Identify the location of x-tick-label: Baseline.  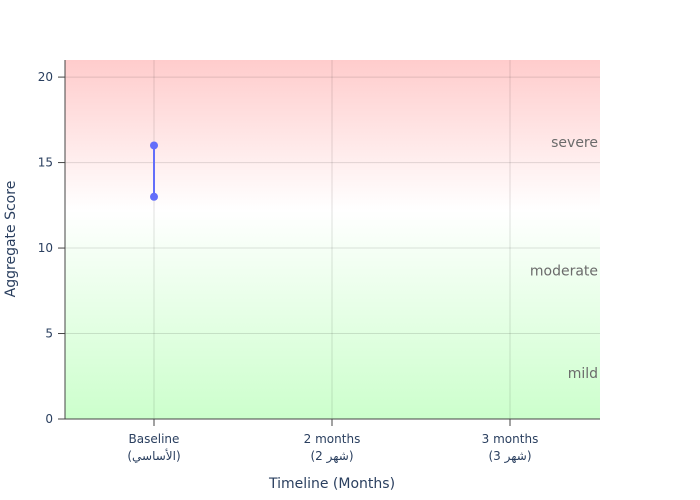
(154, 439).